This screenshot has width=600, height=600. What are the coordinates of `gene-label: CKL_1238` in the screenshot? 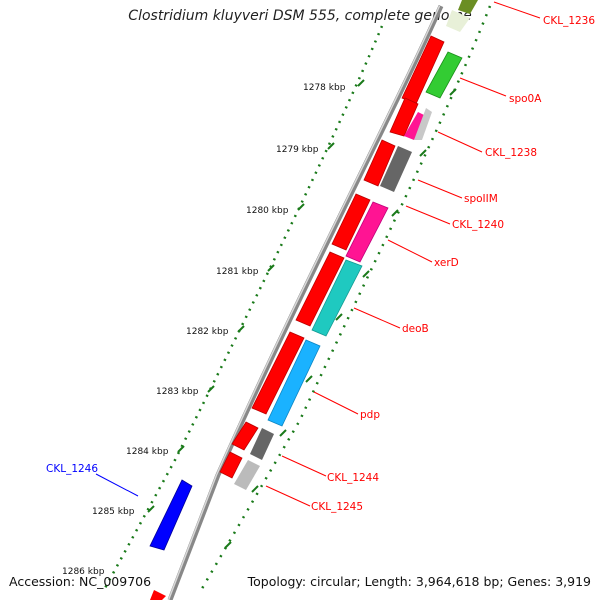 It's located at (511, 153).